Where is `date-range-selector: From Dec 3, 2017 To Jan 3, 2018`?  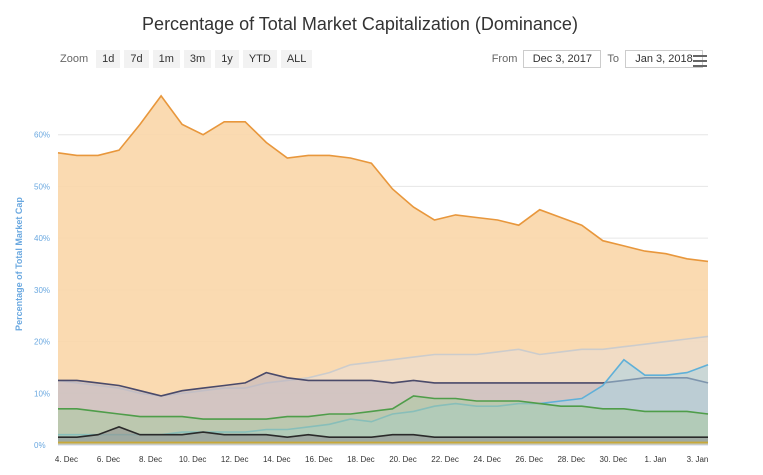
date-range-selector: From Dec 3, 2017 To Jan 3, 2018 is located at coordinates (597, 59).